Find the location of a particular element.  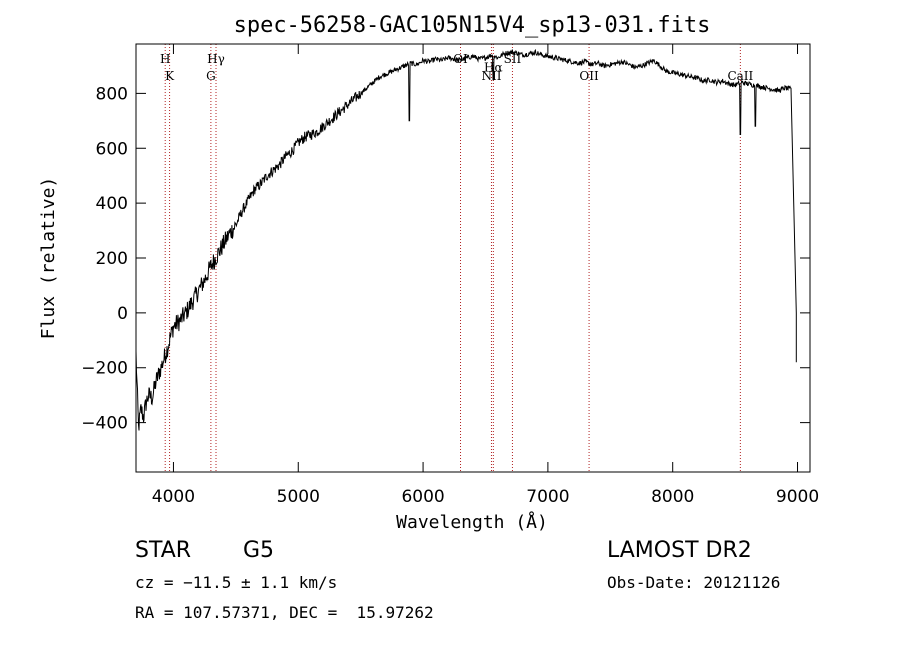

line-marker-label-3: Hγ is located at coordinates (216, 59).